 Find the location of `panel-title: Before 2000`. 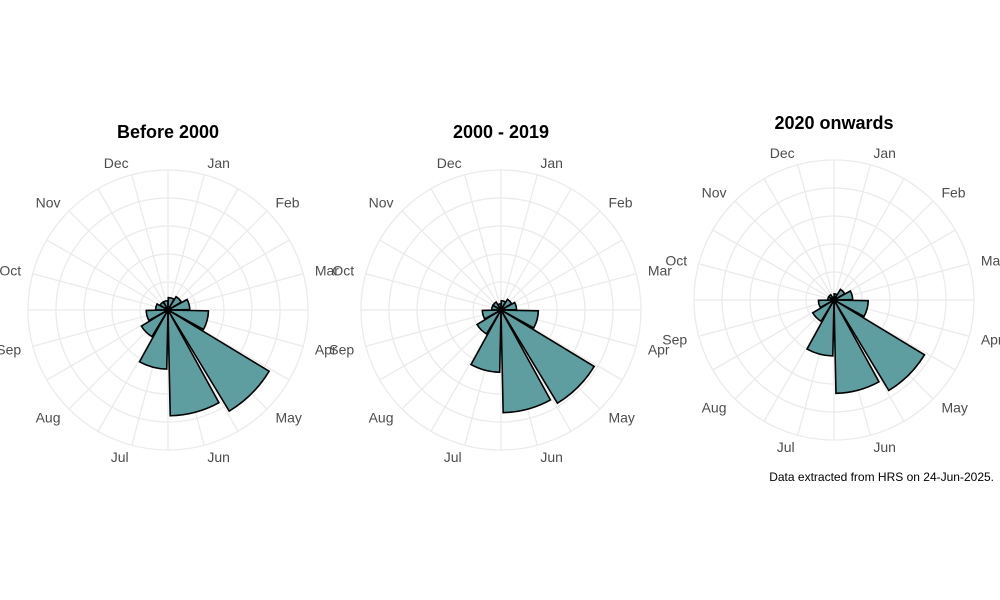

panel-title: Before 2000 is located at coordinates (168, 132).